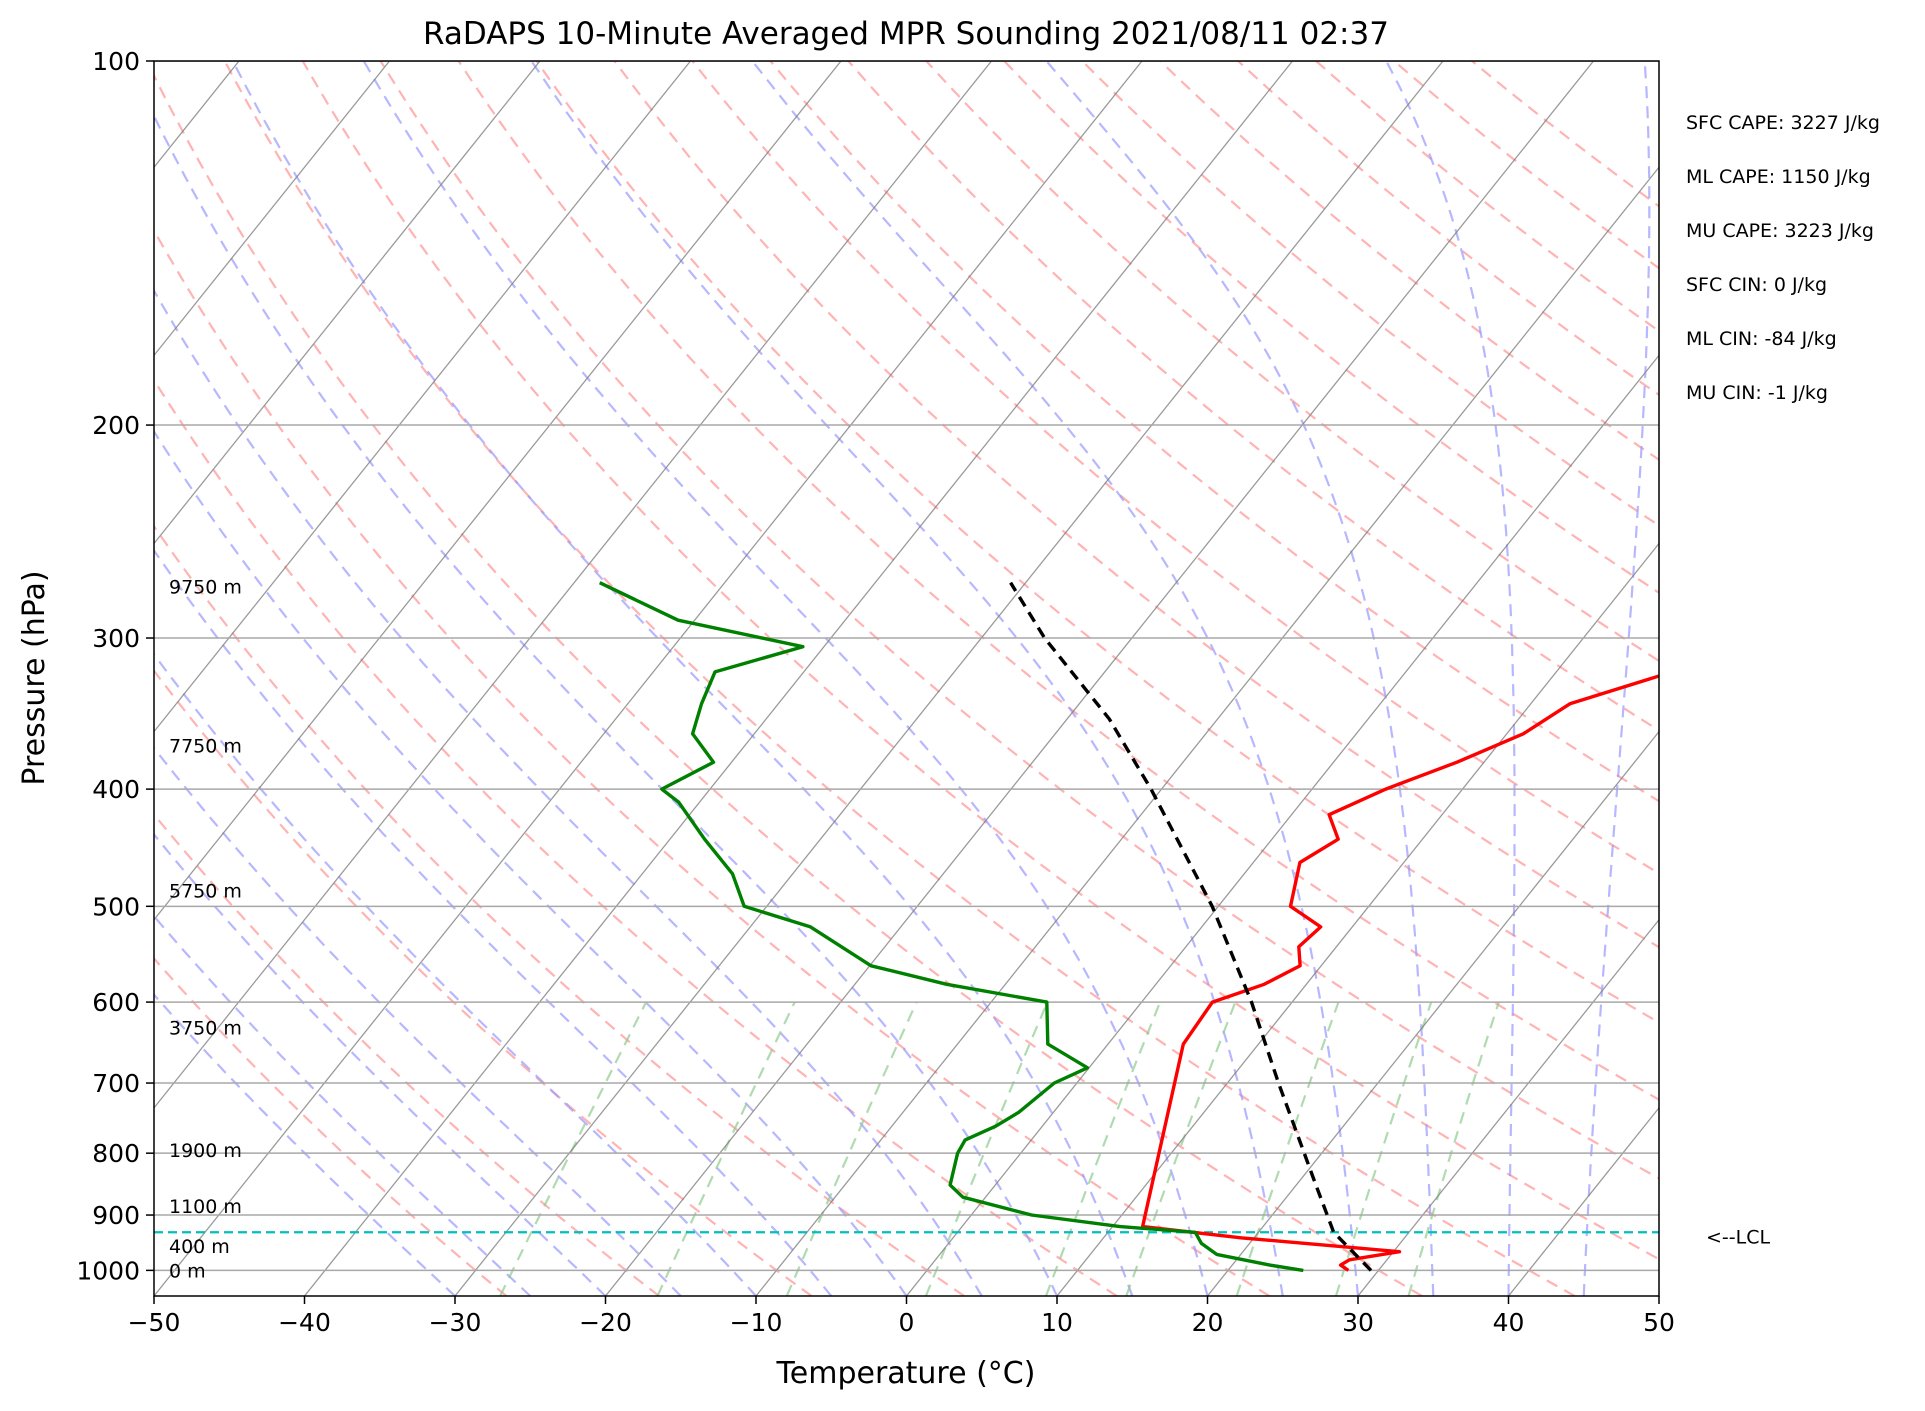 The height and width of the screenshot is (1411, 1925). What do you see at coordinates (1509, 1322) in the screenshot?
I see `x-tick-label: 40` at bounding box center [1509, 1322].